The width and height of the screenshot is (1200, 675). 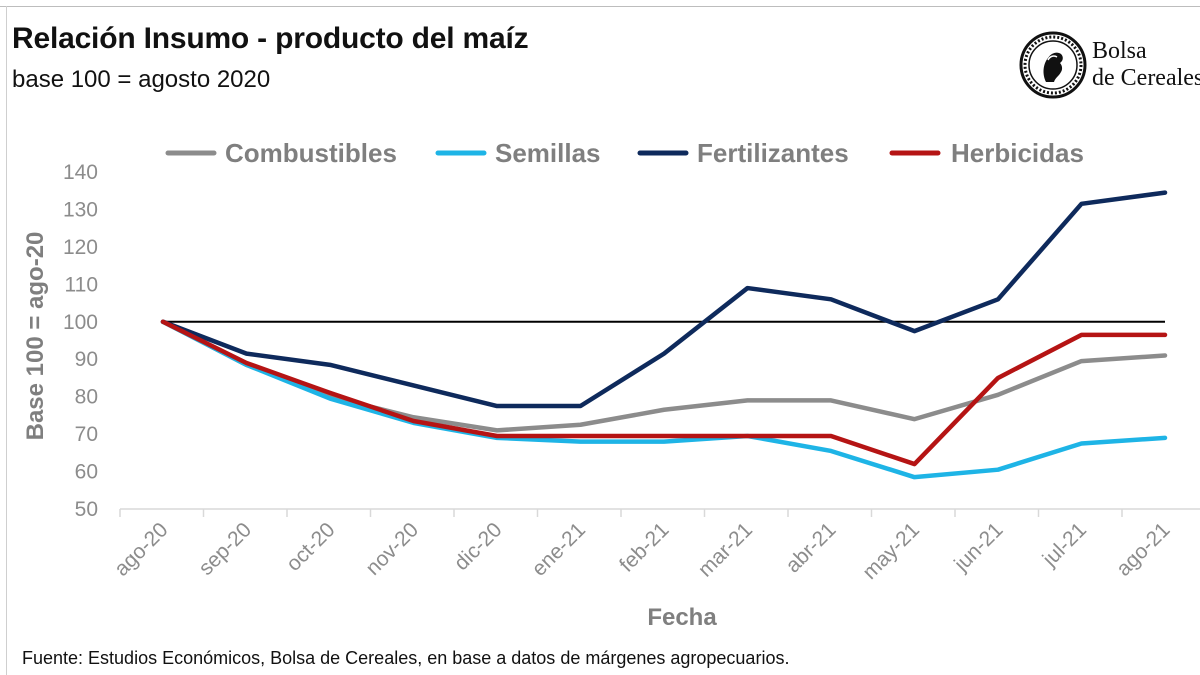 What do you see at coordinates (1119, 51) in the screenshot?
I see `logo-line-1: Bolsa` at bounding box center [1119, 51].